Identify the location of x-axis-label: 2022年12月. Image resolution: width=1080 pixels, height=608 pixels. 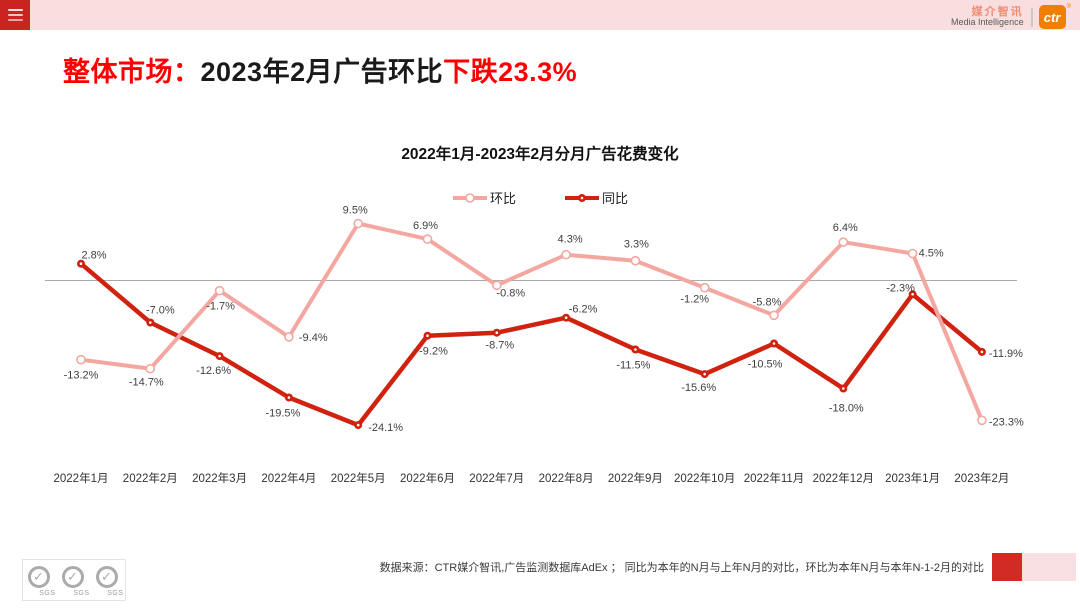
(843, 478).